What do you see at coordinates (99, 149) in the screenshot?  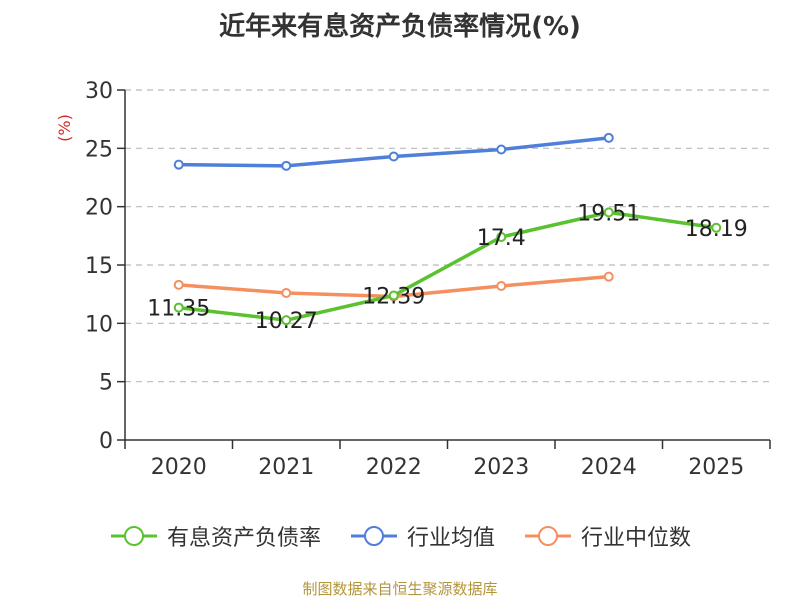 I see `y-tick-label: 25` at bounding box center [99, 149].